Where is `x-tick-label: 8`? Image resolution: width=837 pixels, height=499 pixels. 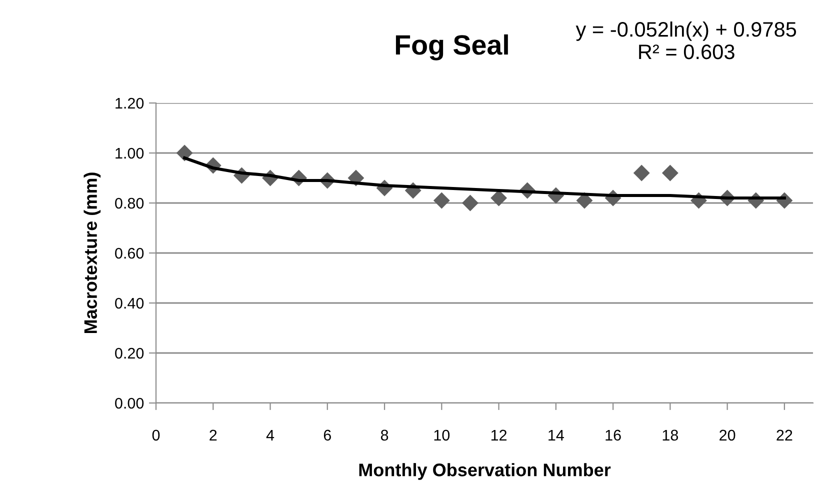 x-tick-label: 8 is located at coordinates (384, 435).